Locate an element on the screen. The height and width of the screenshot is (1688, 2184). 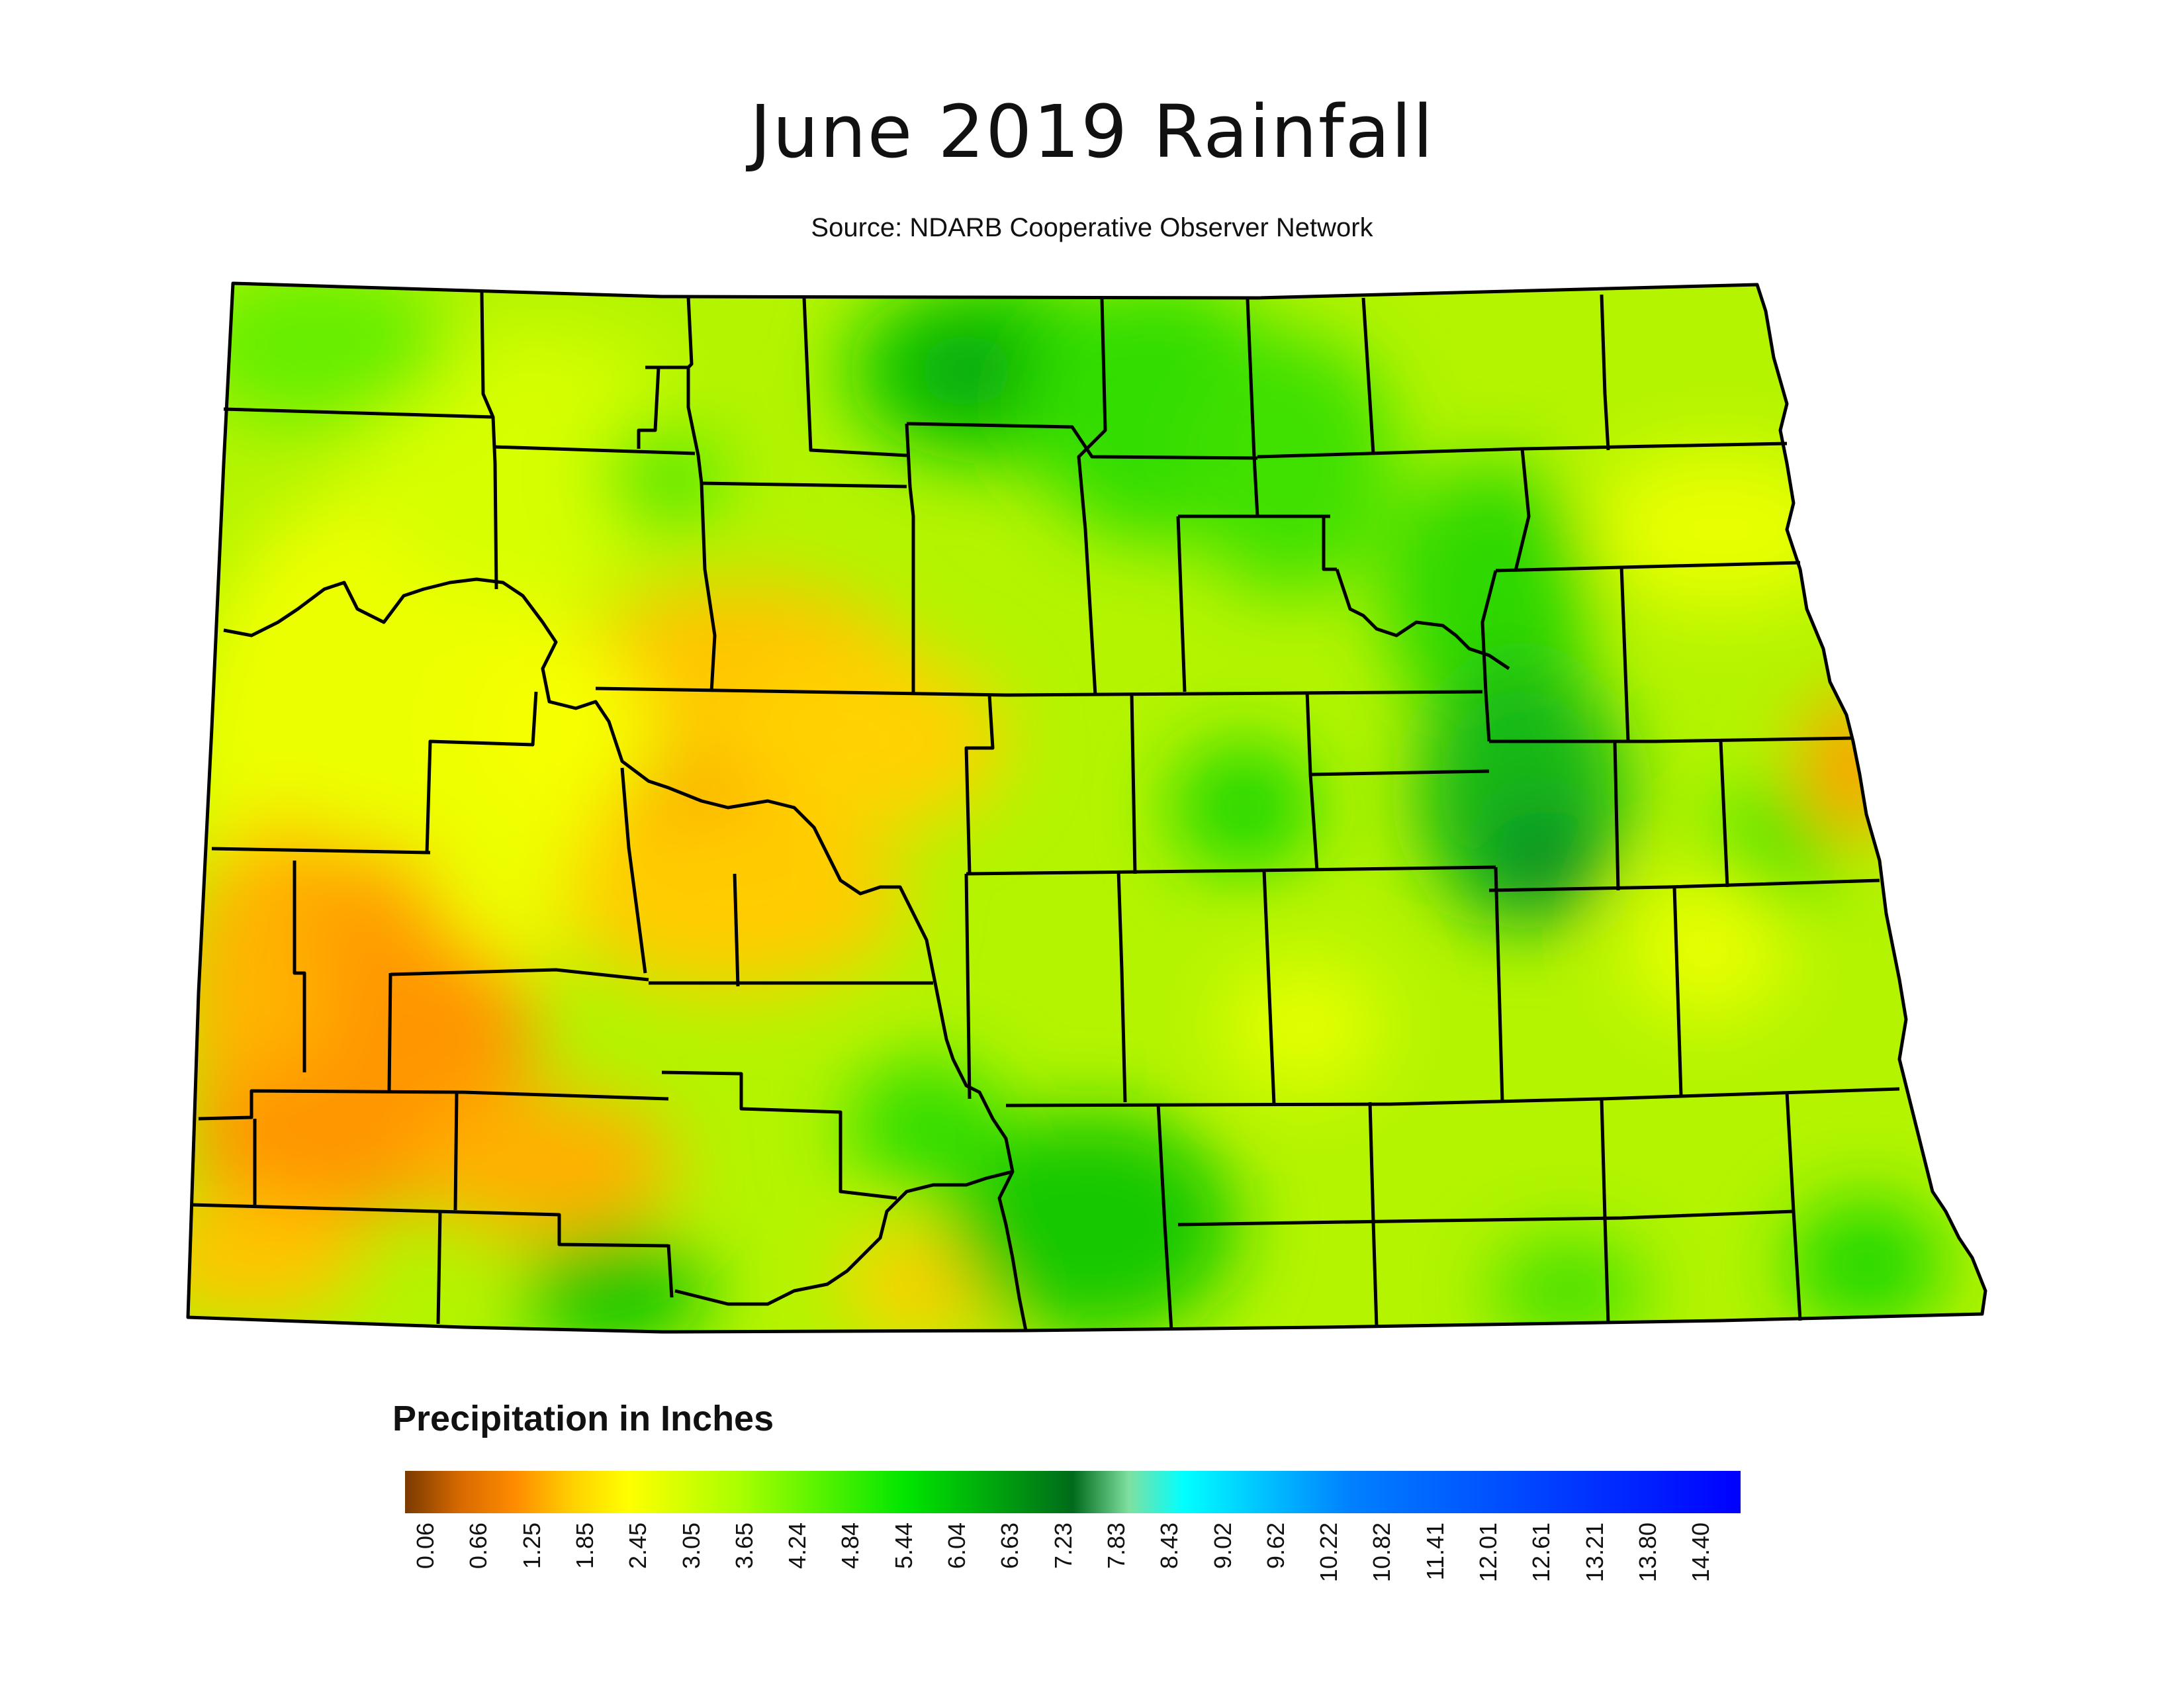
map-title: June 2019 Rainfall is located at coordinates (1092, 131).